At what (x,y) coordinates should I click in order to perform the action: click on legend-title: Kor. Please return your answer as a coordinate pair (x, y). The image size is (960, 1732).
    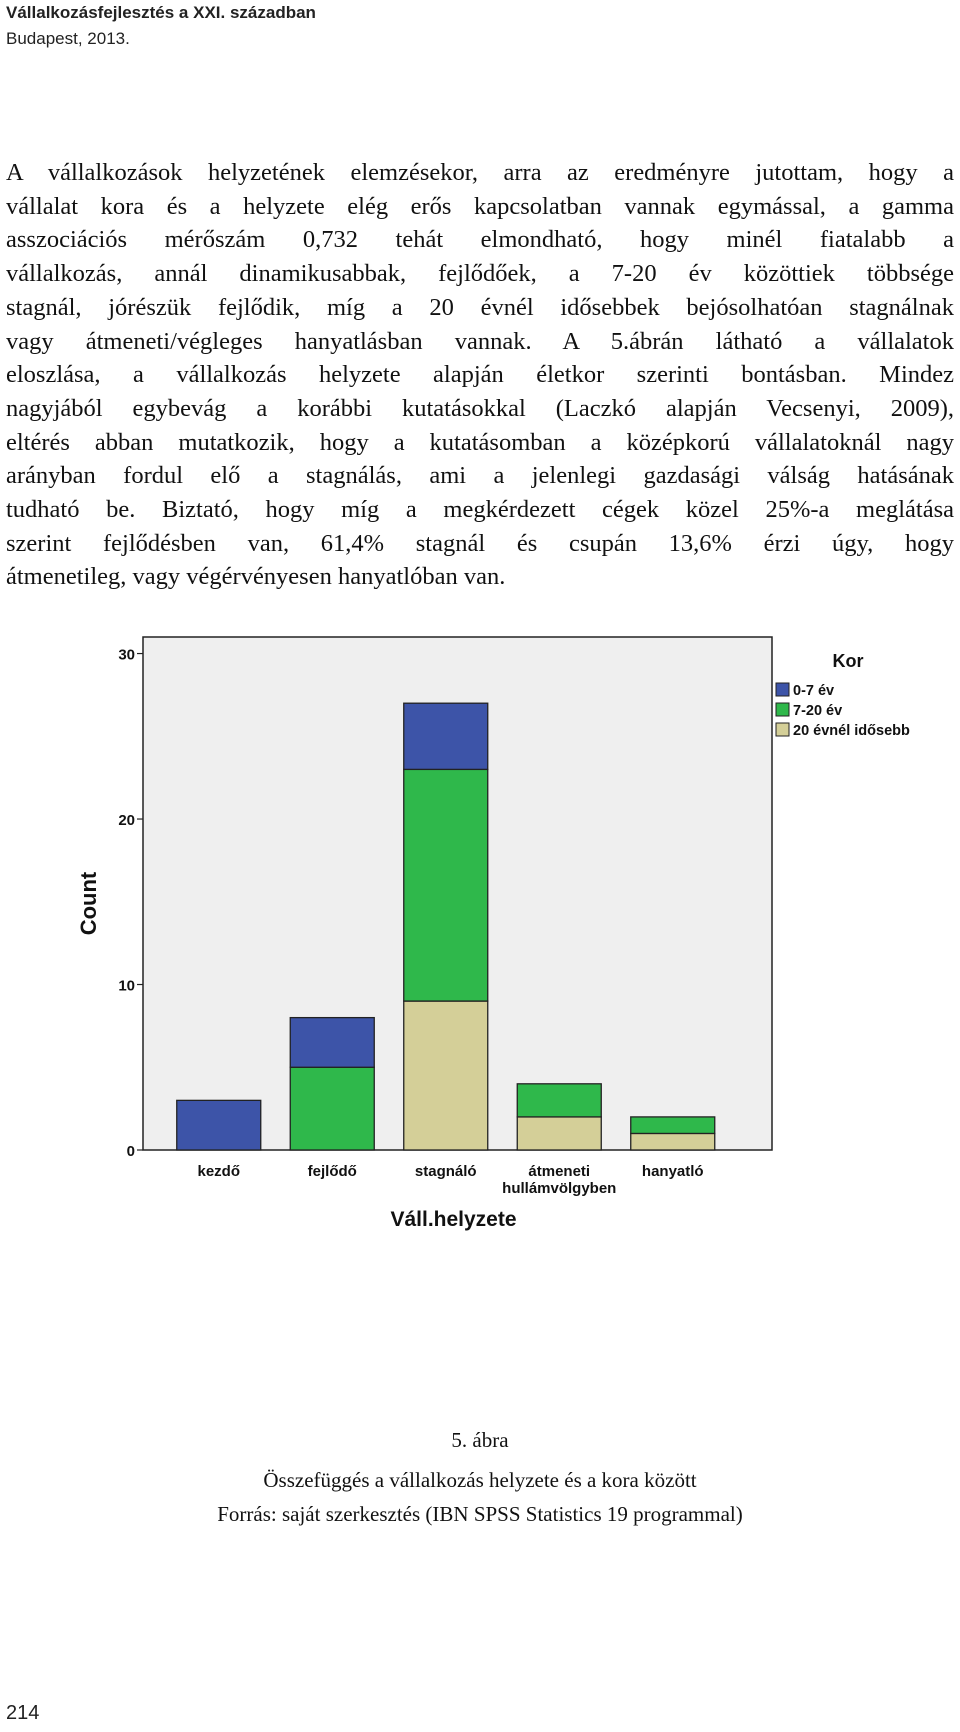
    Looking at the image, I should click on (848, 661).